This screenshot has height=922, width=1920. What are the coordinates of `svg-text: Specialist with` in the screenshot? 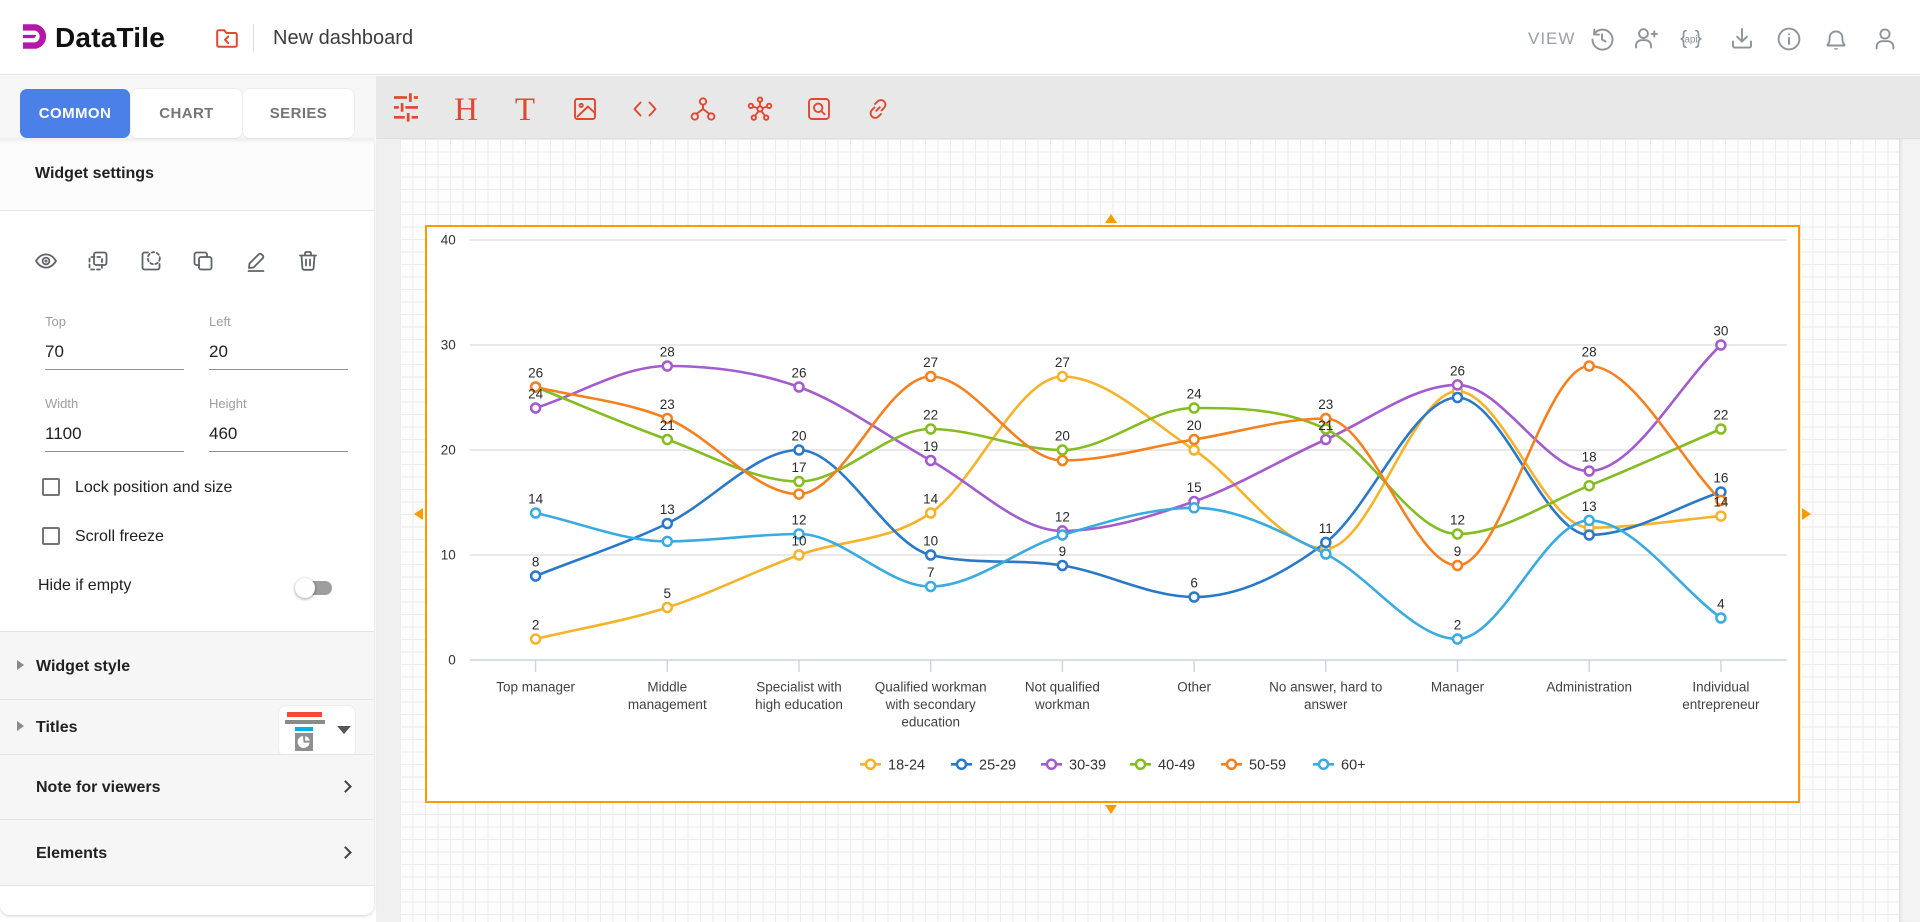 It's located at (799, 687).